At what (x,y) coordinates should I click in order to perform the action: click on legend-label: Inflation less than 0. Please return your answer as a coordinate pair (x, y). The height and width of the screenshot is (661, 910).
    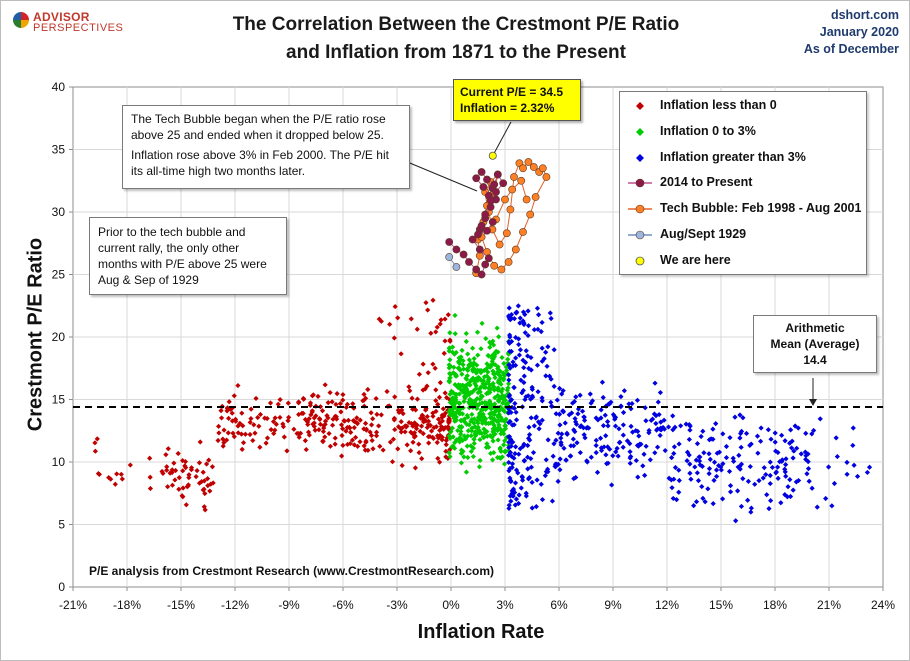
    Looking at the image, I should click on (718, 105).